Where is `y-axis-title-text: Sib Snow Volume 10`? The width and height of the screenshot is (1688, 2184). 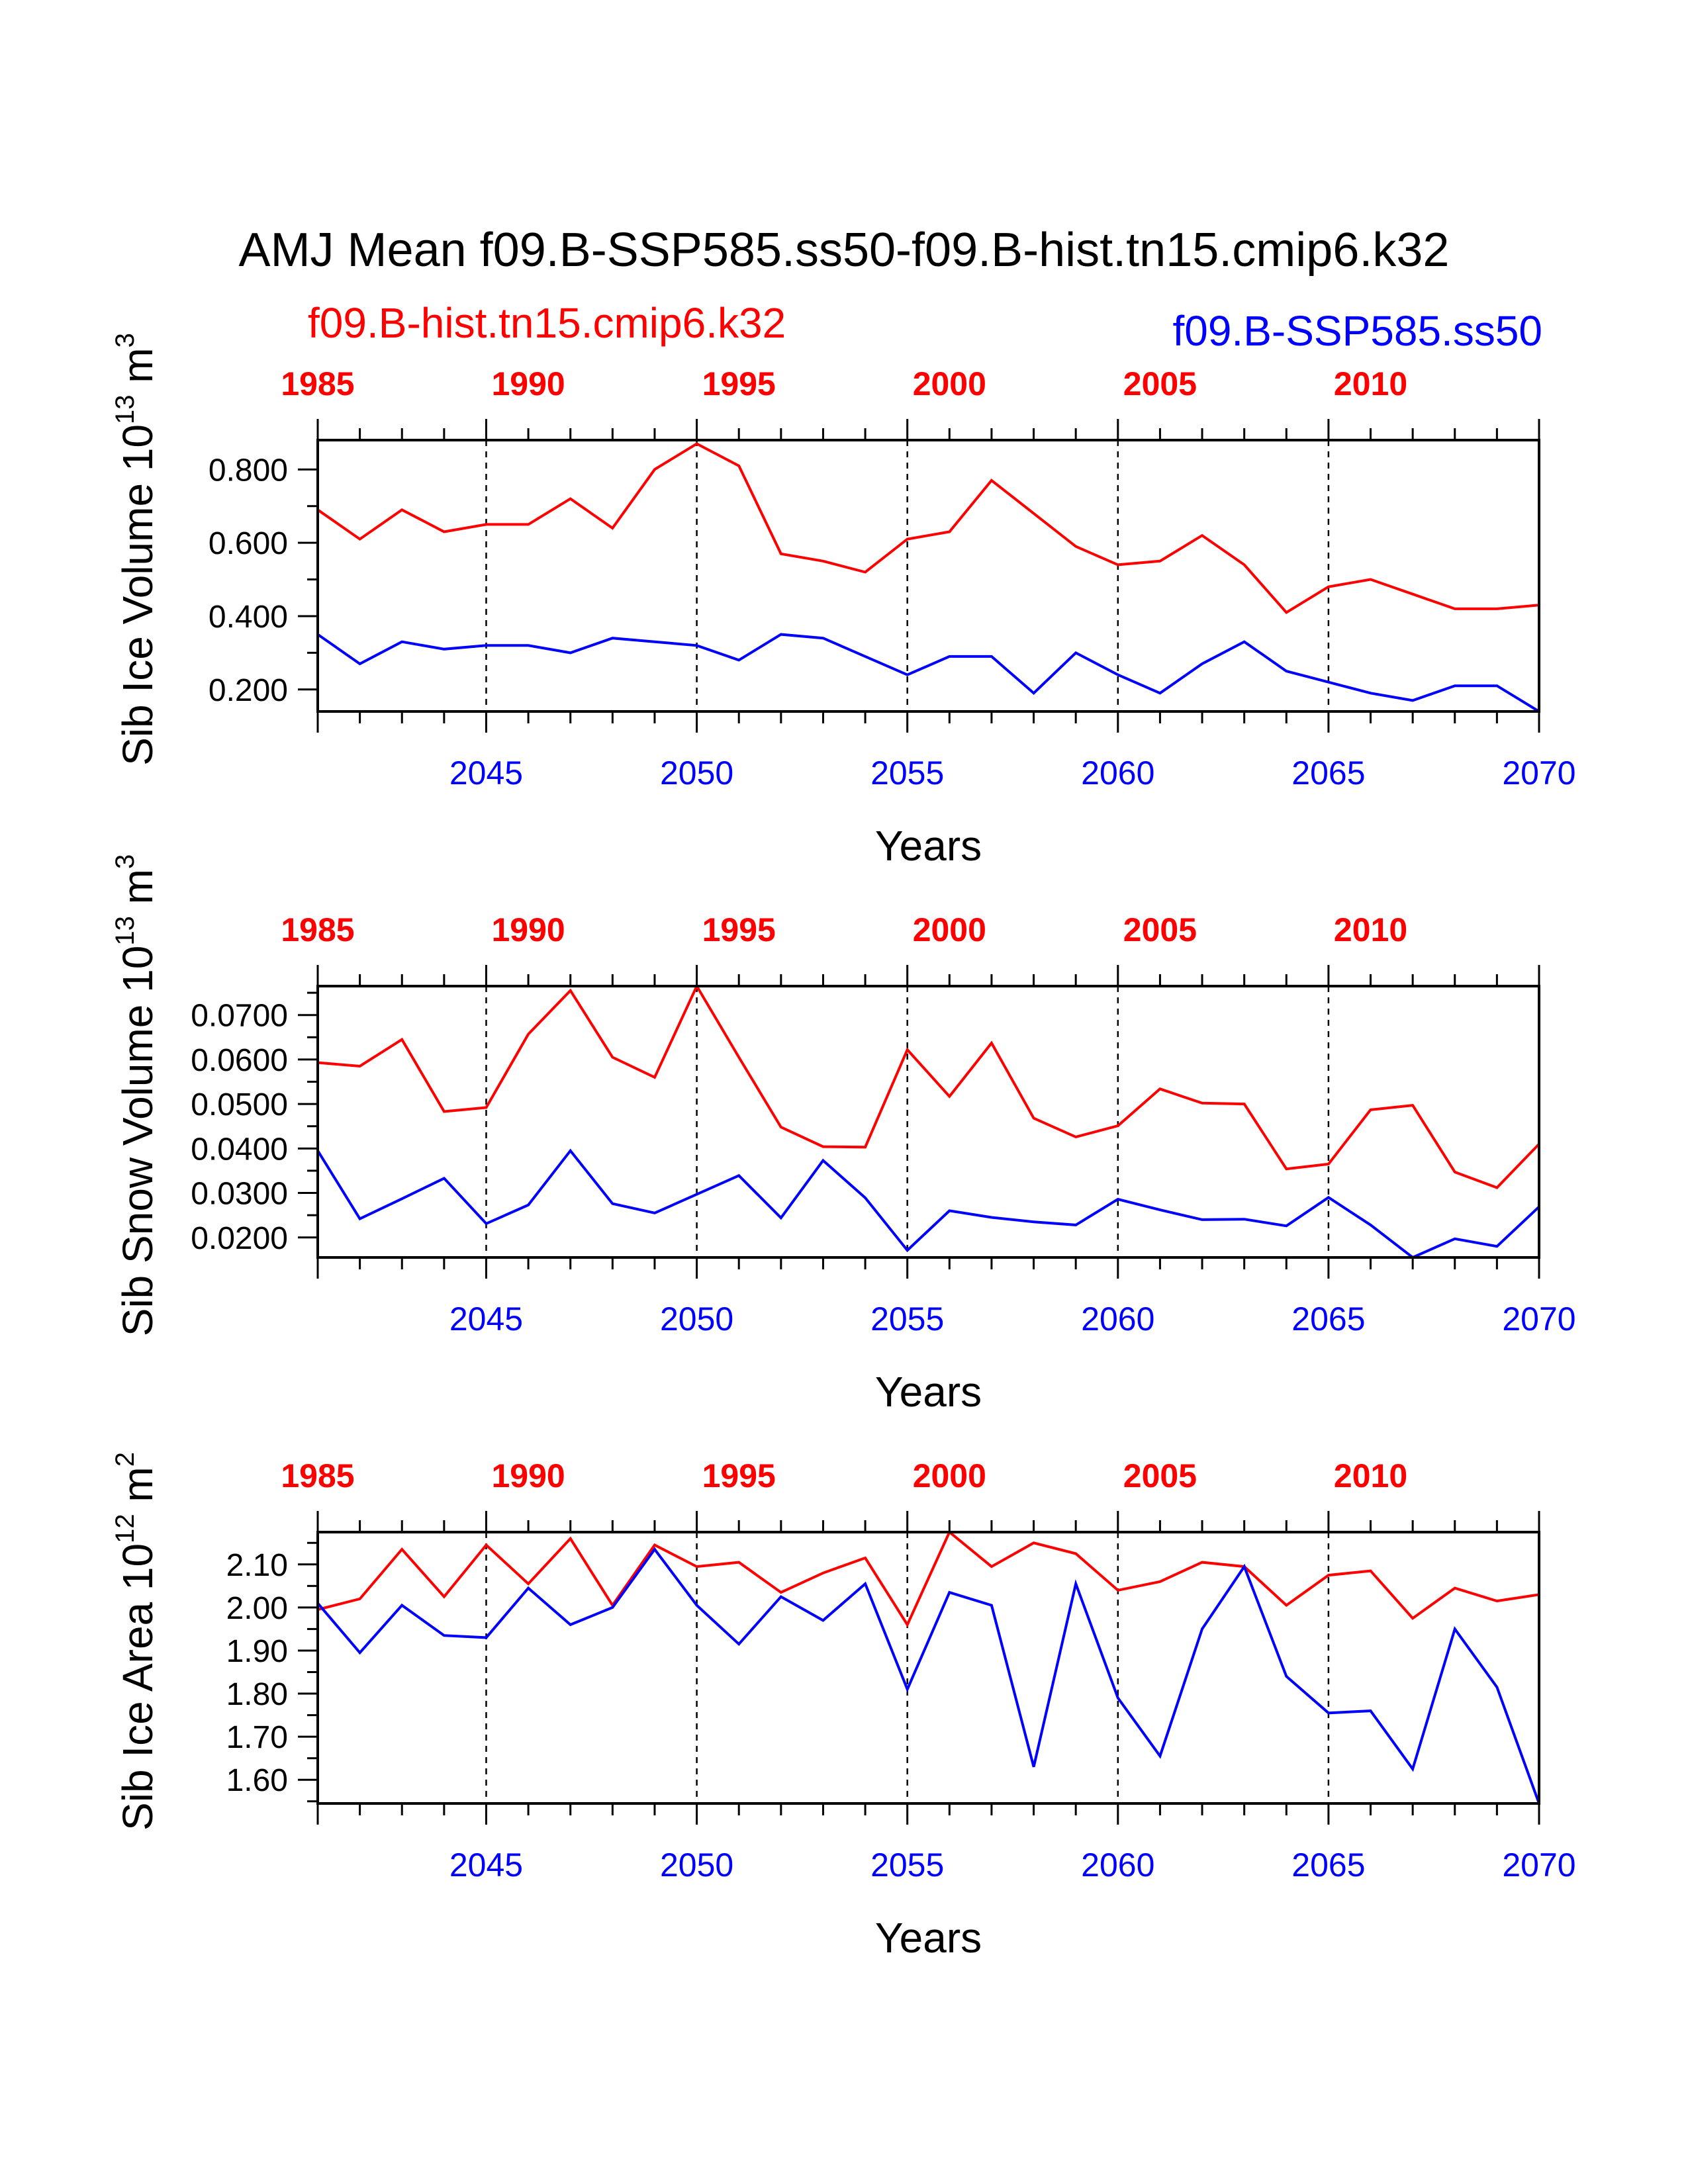
y-axis-title-text: Sib Snow Volume 10 is located at coordinates (138, 1141).